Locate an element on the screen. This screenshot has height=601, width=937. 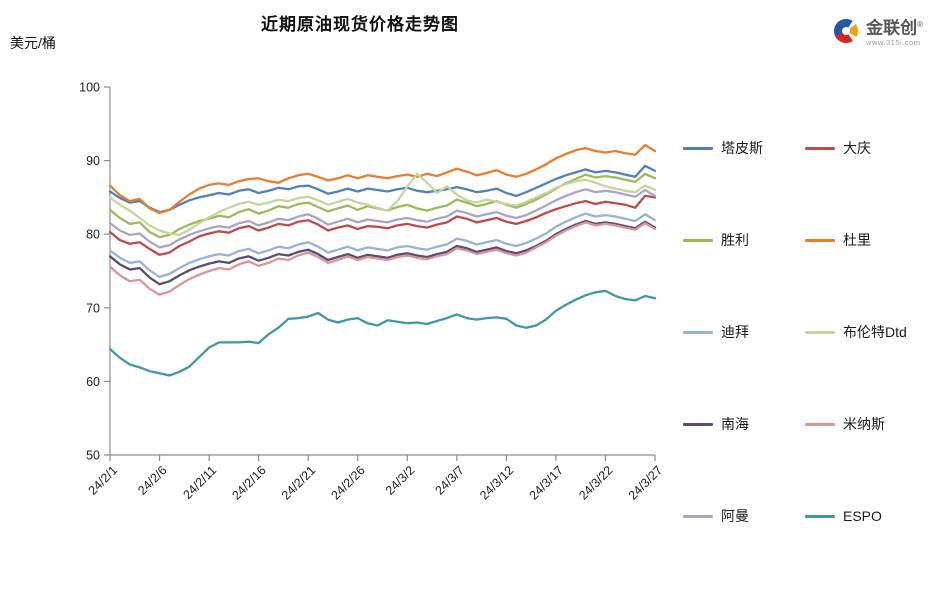
y-axis-unit-label: 美元/桶 is located at coordinates (33, 43).